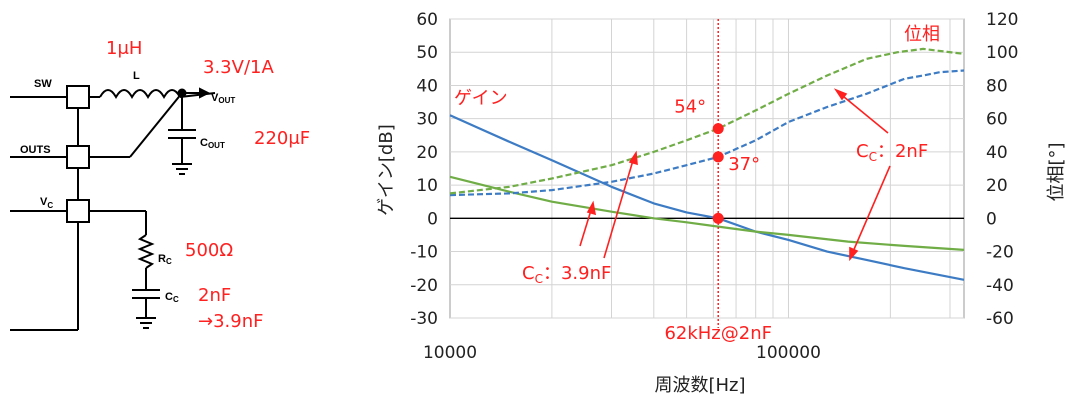 This screenshot has height=401, width=1076. Describe the element at coordinates (539, 279) in the screenshot. I see `cc-39nf-sub: C` at that location.